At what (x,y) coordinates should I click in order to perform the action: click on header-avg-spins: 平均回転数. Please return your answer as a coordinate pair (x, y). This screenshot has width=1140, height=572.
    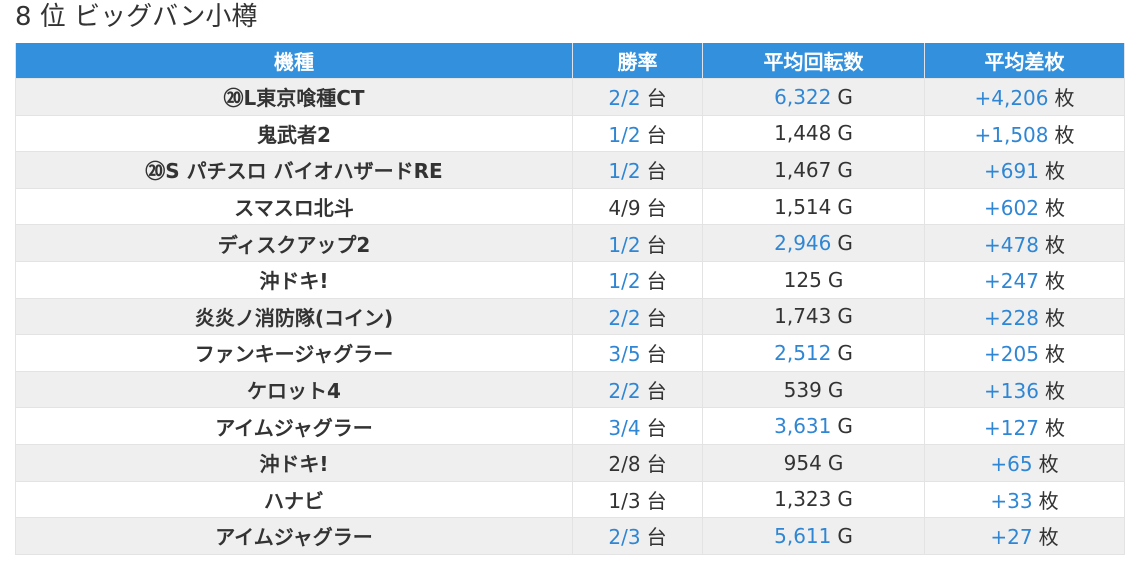
    Looking at the image, I should click on (813, 61).